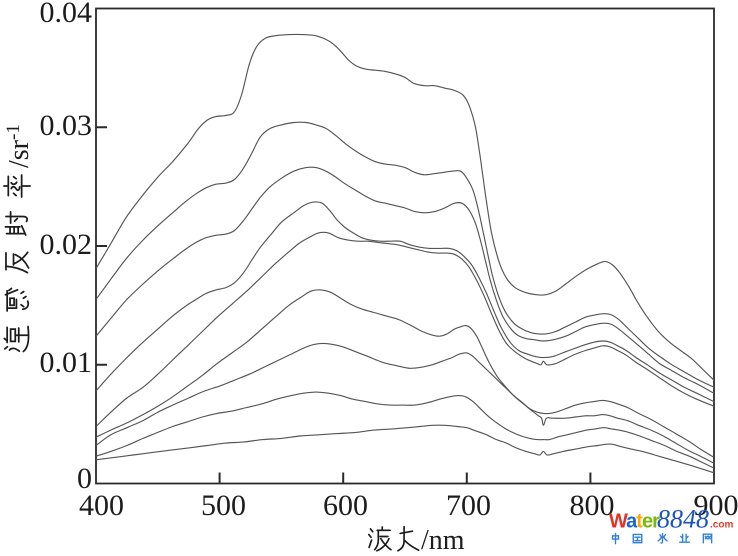  Describe the element at coordinates (468, 505) in the screenshot. I see `svg-text: 700` at that location.